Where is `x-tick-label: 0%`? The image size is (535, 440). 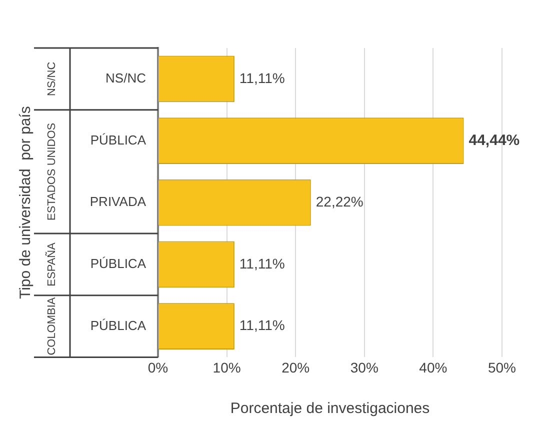
x-tick-label: 0% is located at coordinates (158, 367).